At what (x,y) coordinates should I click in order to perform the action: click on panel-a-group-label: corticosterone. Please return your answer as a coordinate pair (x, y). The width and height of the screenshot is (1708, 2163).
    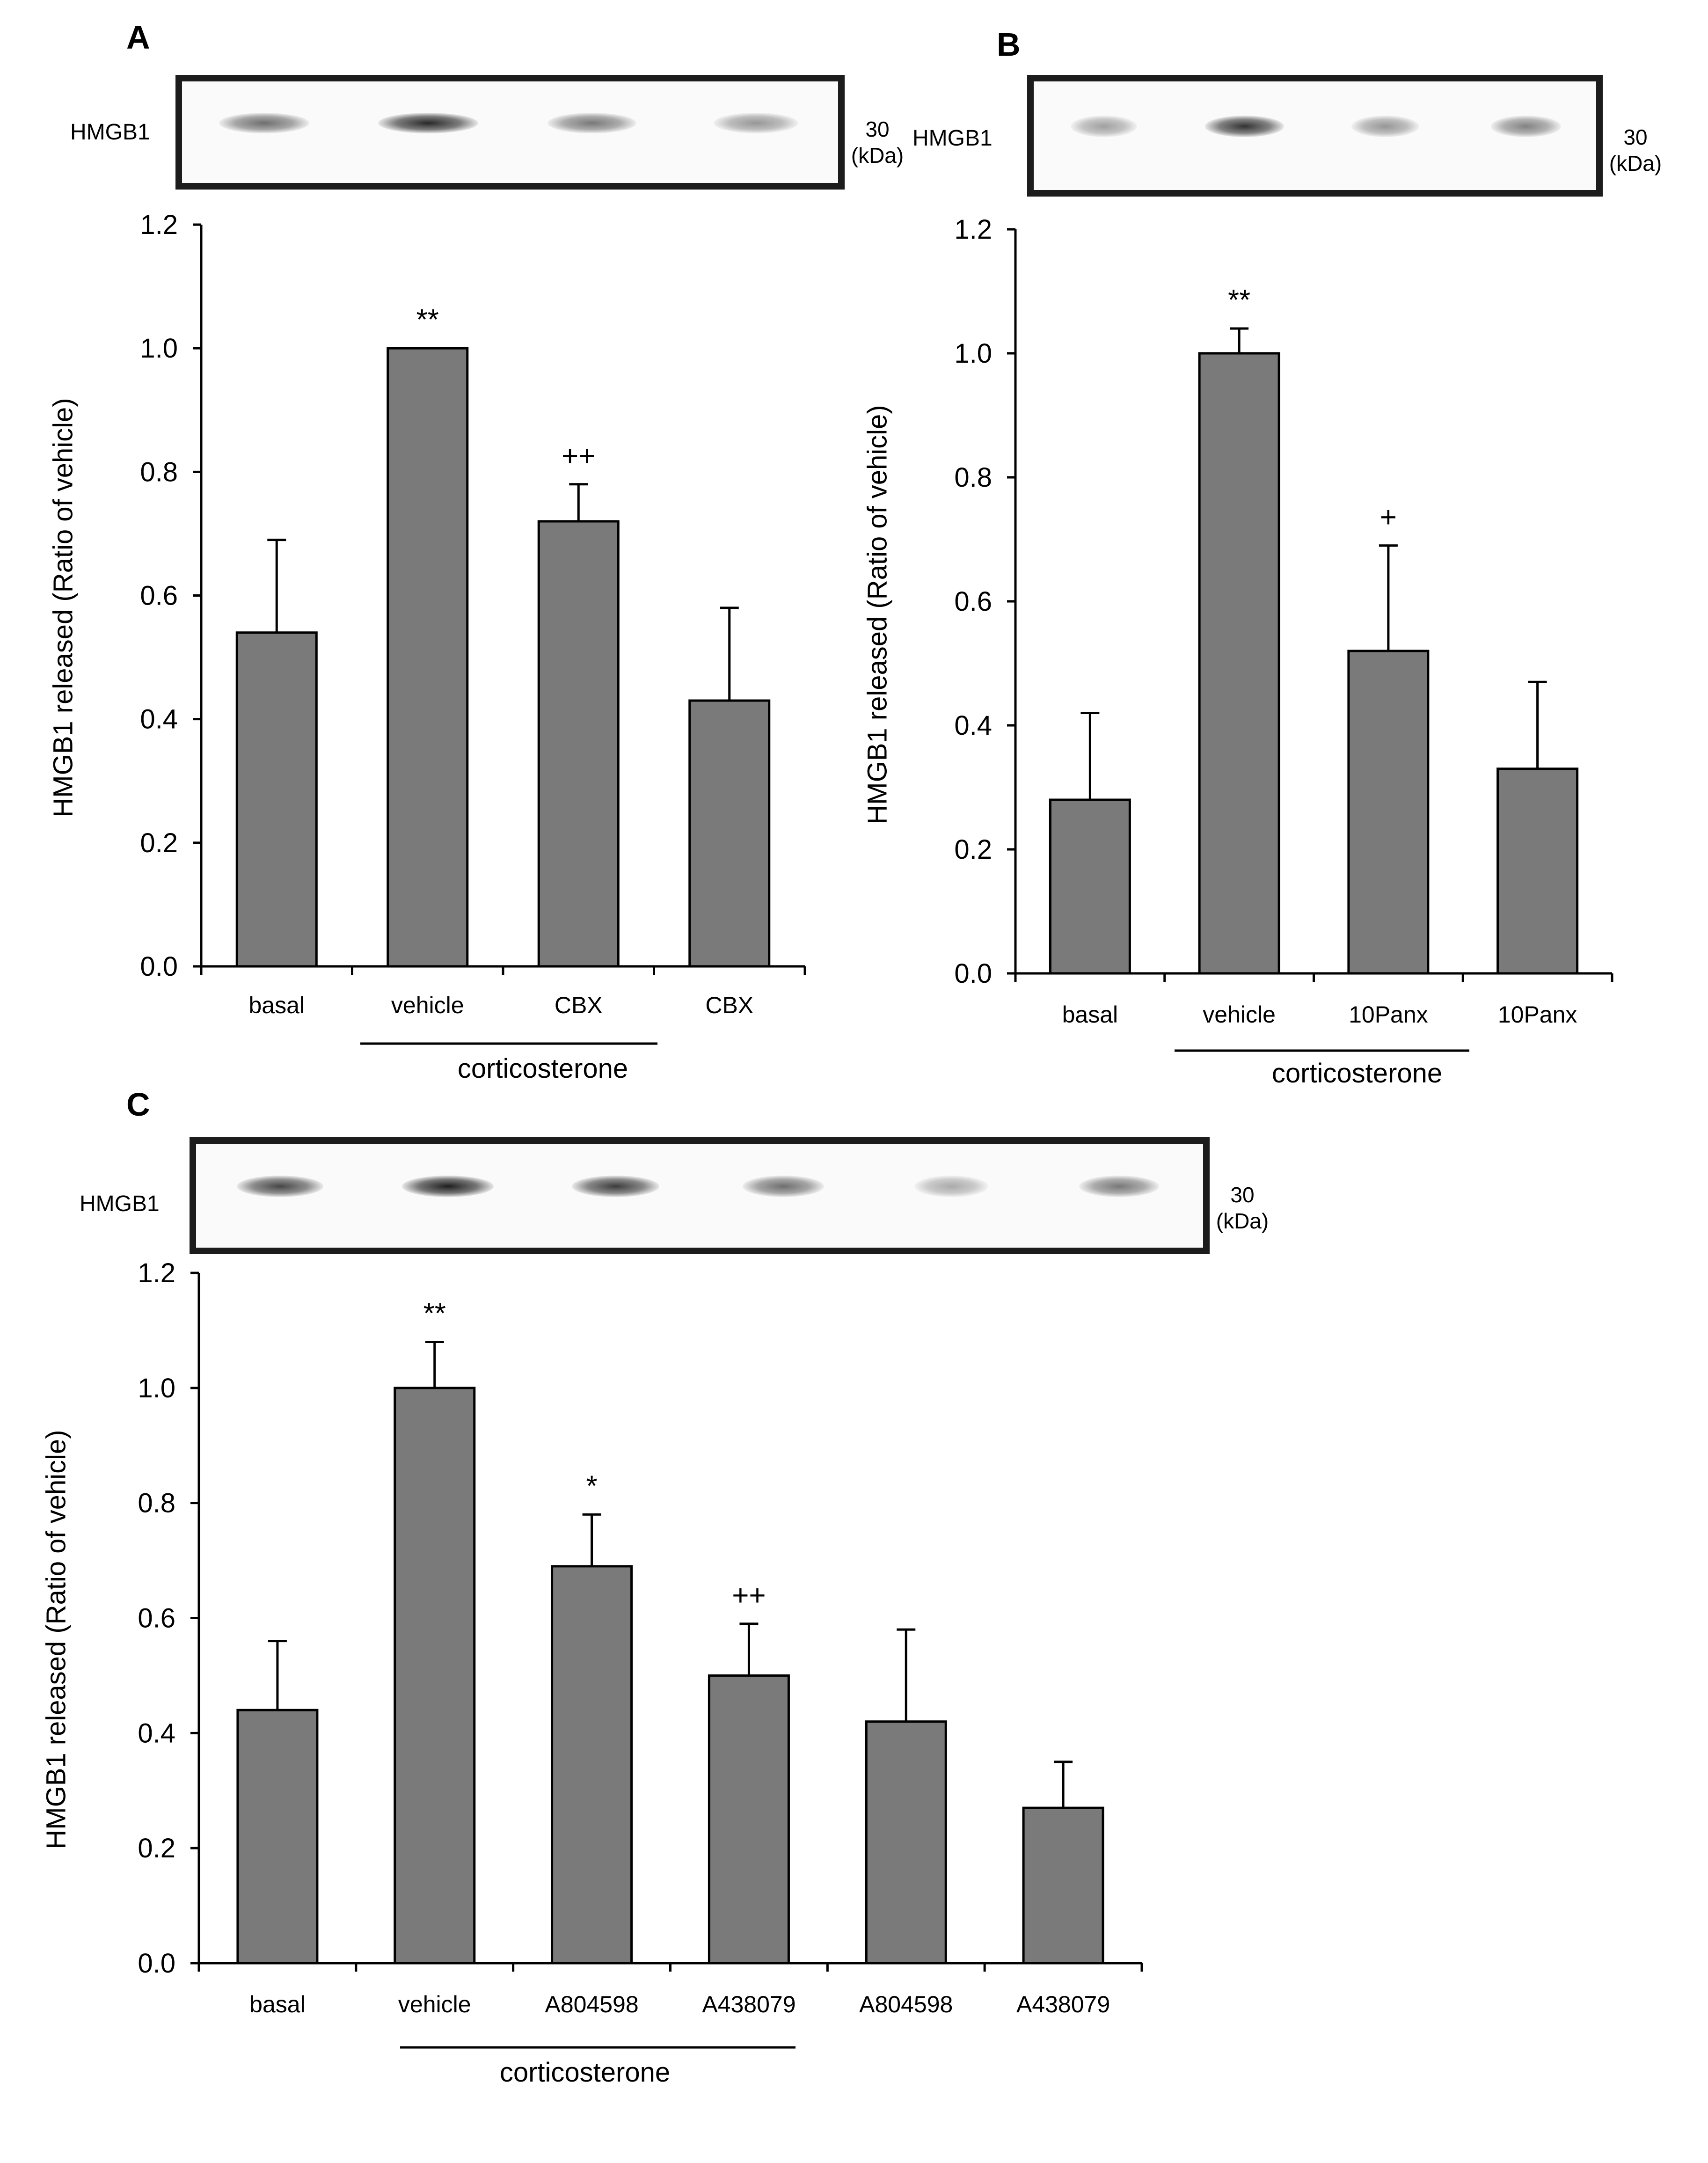
    Looking at the image, I should click on (542, 1068).